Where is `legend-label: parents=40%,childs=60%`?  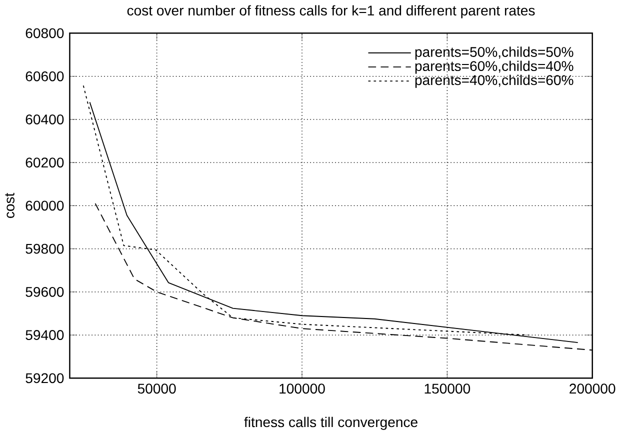 legend-label: parents=40%,childs=60% is located at coordinates (494, 81).